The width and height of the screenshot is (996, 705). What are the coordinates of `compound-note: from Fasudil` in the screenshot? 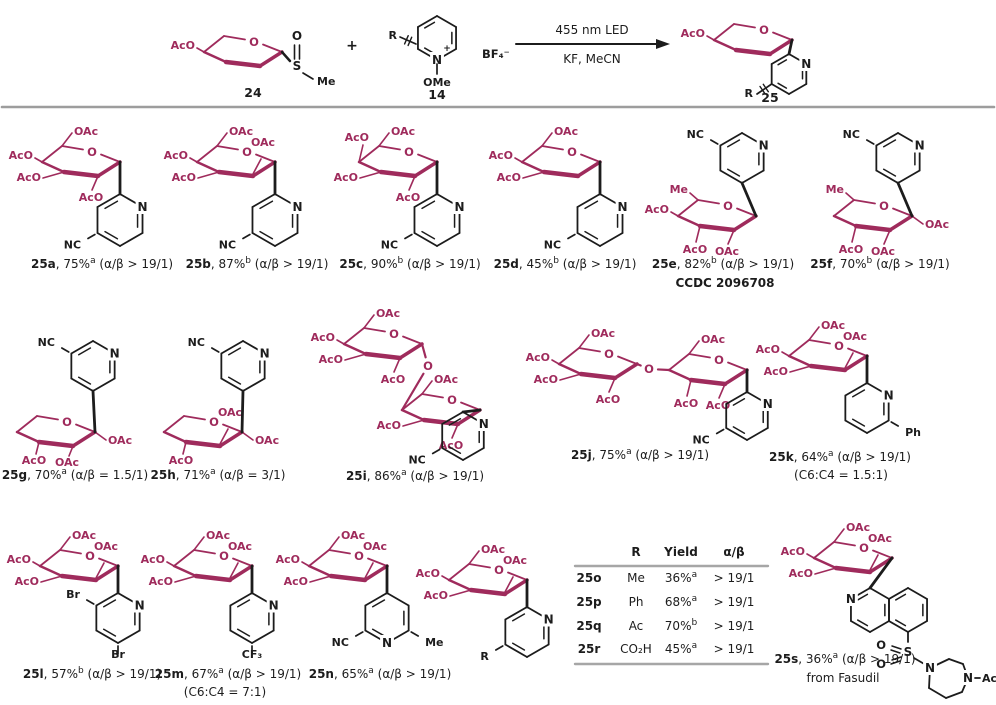 It's located at (842, 678).